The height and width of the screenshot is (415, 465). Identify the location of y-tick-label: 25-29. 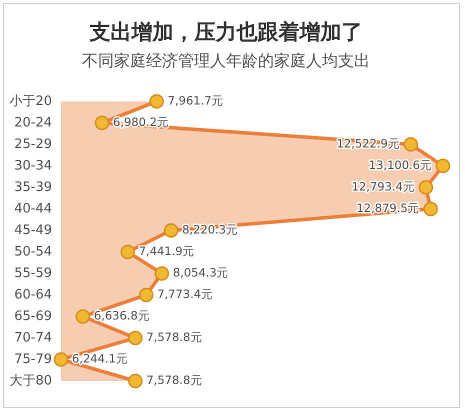
(33, 144).